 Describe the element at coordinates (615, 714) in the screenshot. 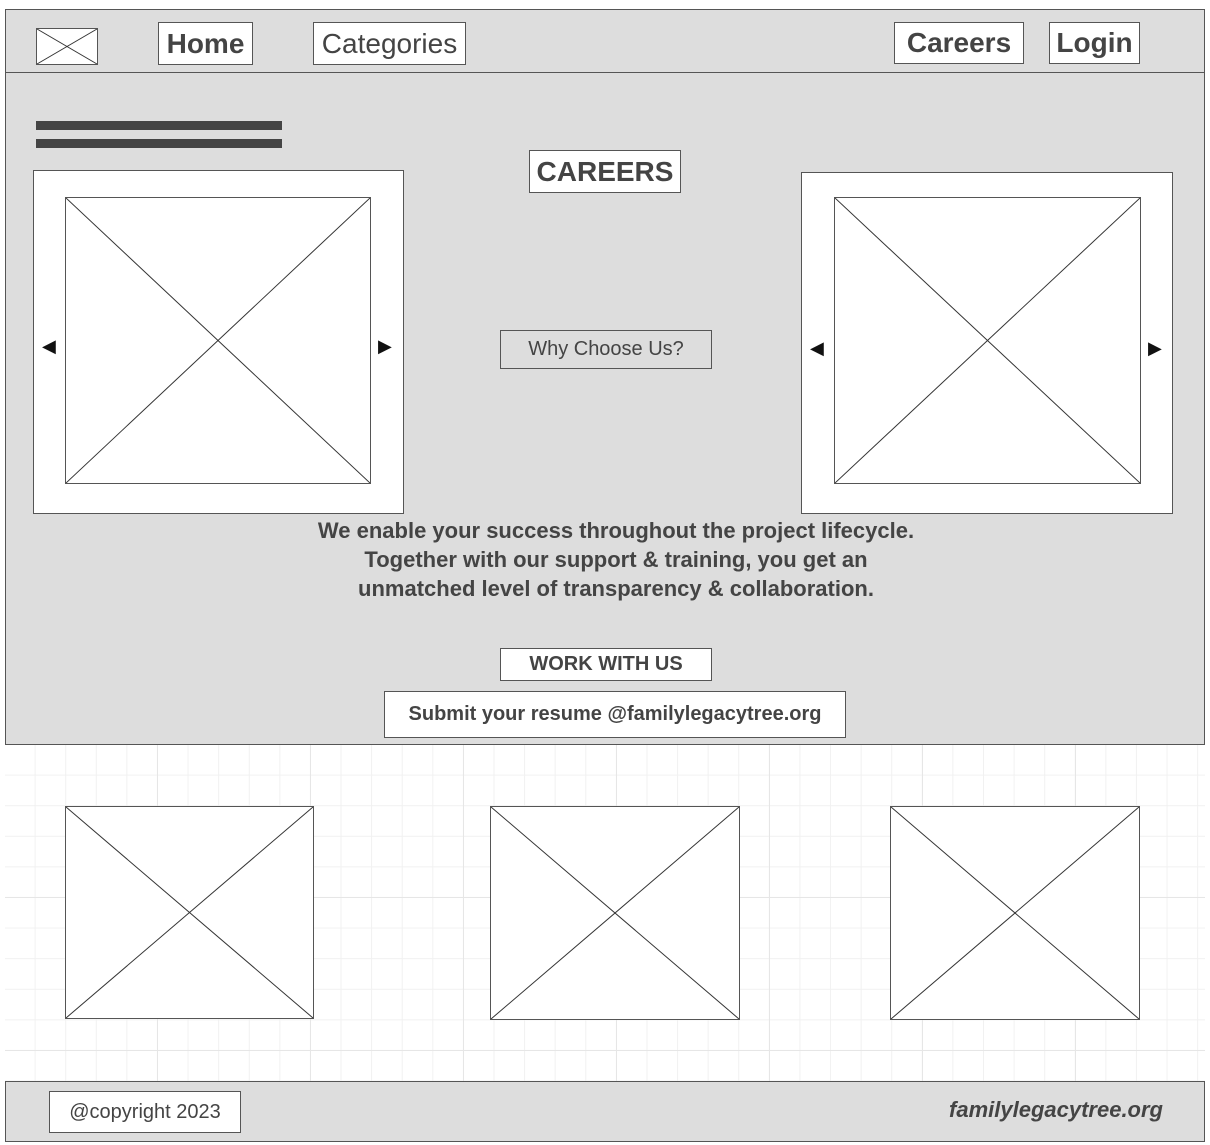

I see `submit-resume-button: Submit your resume @familylegacytree.org` at that location.